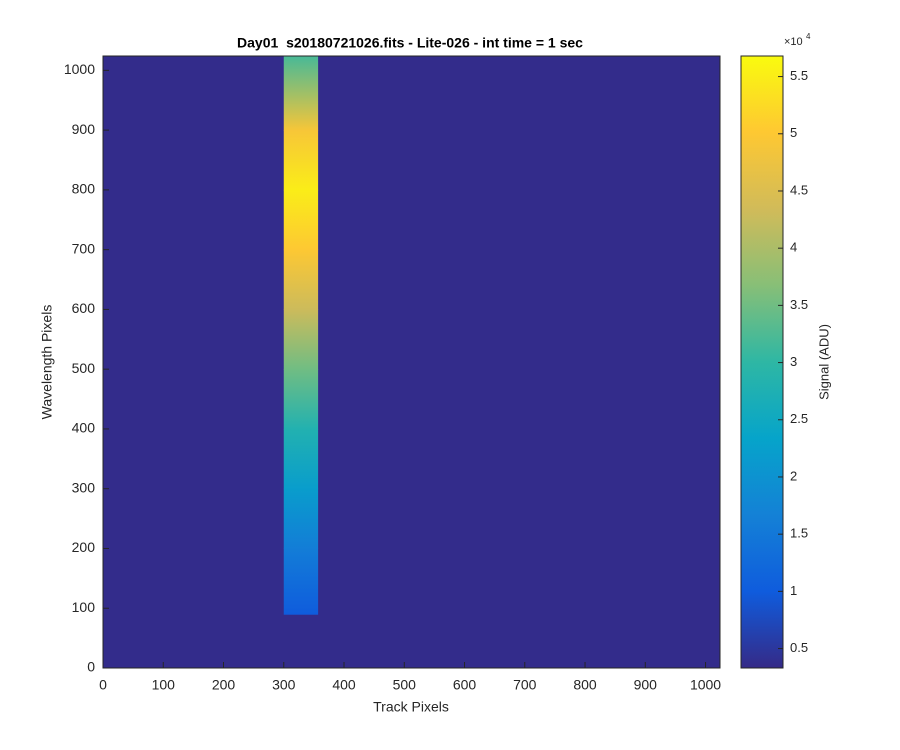 The height and width of the screenshot is (750, 900). What do you see at coordinates (47, 362) in the screenshot?
I see `y-axis-label: Wavelength Pixels` at bounding box center [47, 362].